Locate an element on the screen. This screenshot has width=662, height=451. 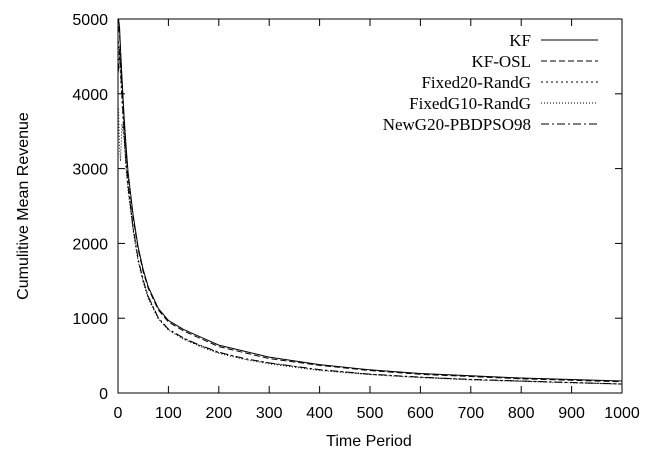
x-tick-label: 800 is located at coordinates (521, 413).